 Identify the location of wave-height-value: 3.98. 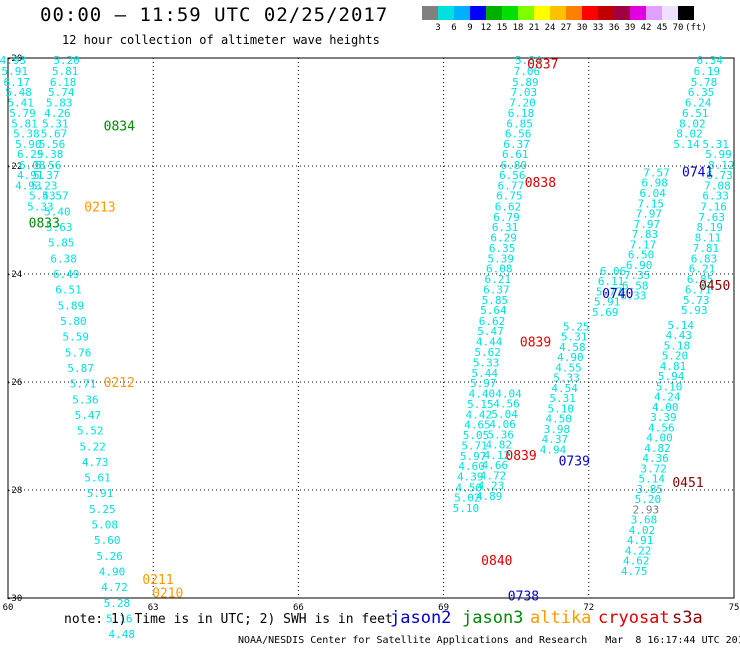
(557, 429).